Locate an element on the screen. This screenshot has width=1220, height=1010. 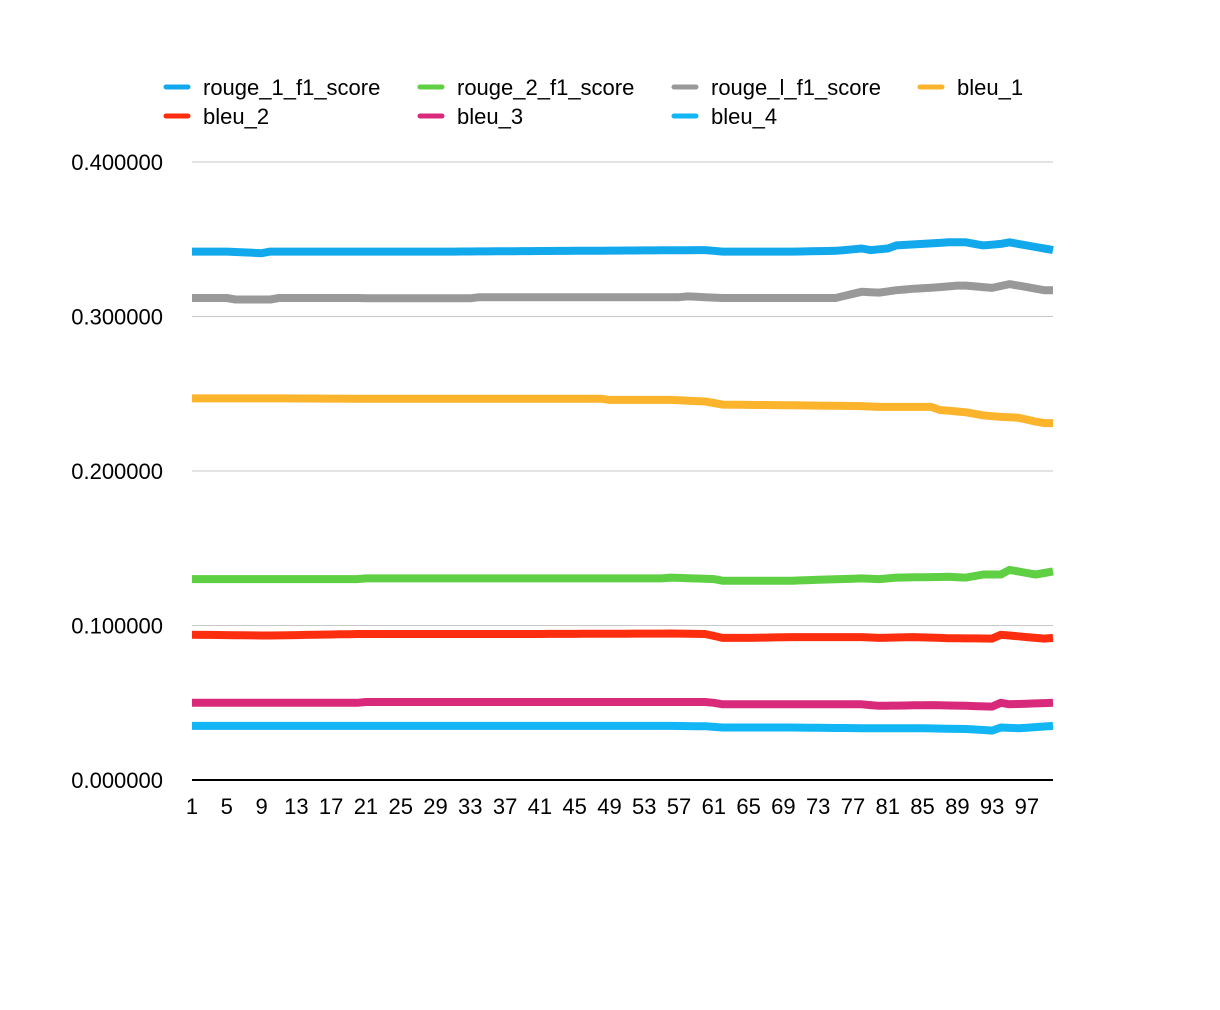
x-tick-label: 17 is located at coordinates (331, 806).